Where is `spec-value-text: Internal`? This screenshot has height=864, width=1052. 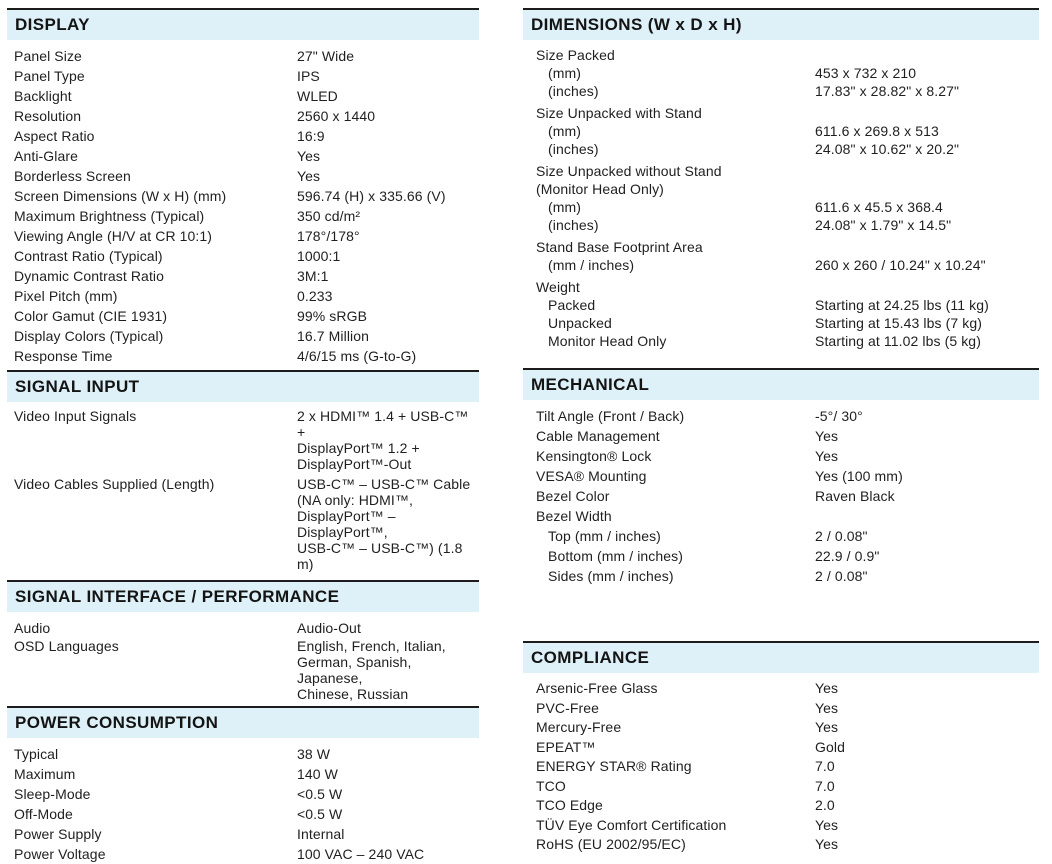 spec-value-text: Internal is located at coordinates (321, 834).